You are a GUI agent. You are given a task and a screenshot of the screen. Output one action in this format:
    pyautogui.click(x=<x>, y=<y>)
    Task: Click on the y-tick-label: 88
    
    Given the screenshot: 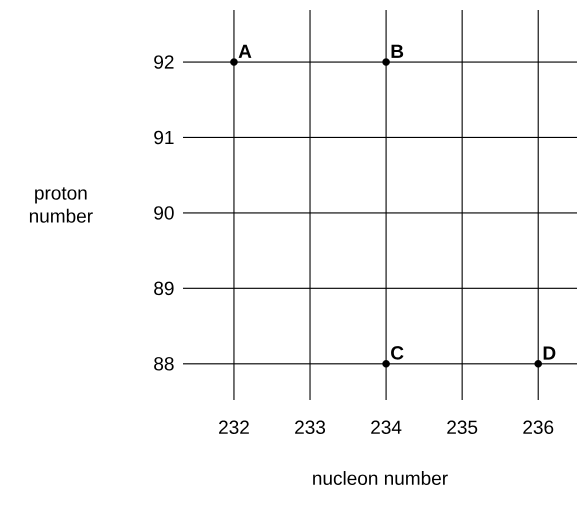 What is the action you would take?
    pyautogui.click(x=164, y=364)
    